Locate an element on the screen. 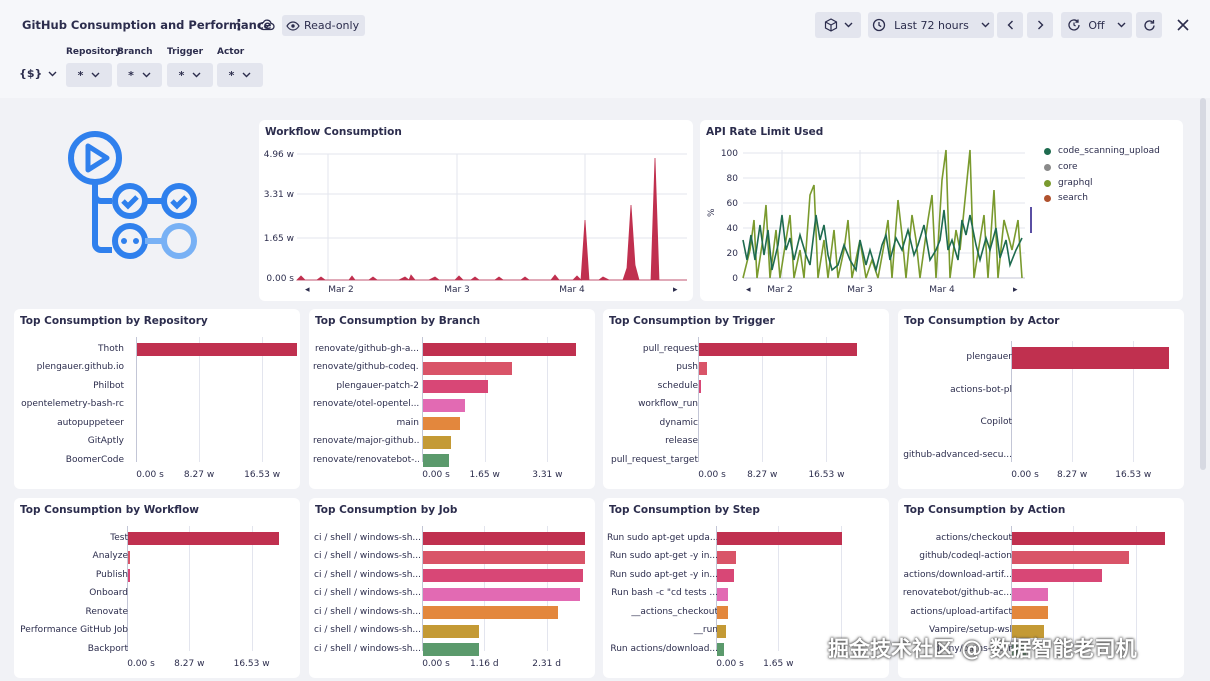 The height and width of the screenshot is (681, 1210). legend-item: graphql is located at coordinates (1068, 183).